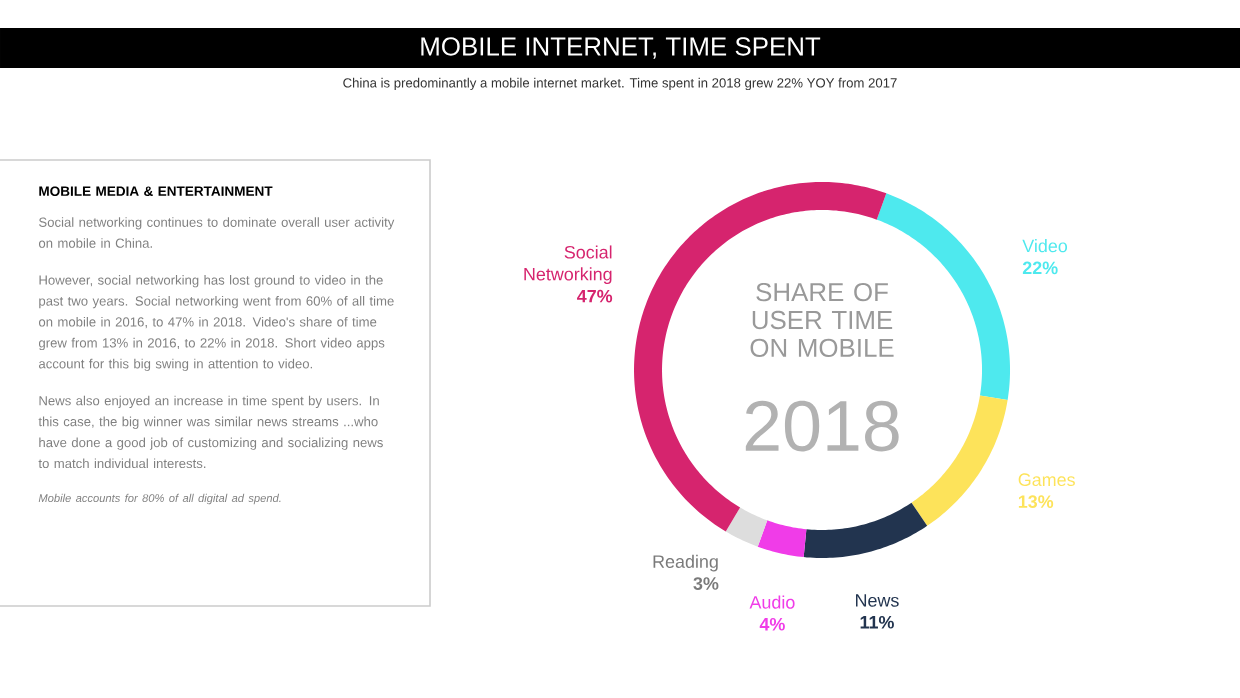 This screenshot has width=1240, height=698. I want to click on data-label: 3%, so click(706, 583).